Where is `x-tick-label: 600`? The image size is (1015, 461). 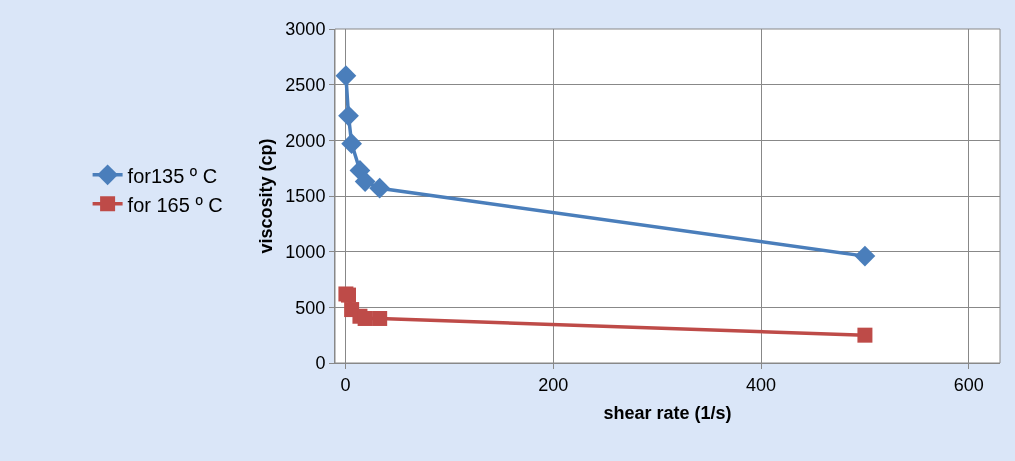 x-tick-label: 600 is located at coordinates (968, 384).